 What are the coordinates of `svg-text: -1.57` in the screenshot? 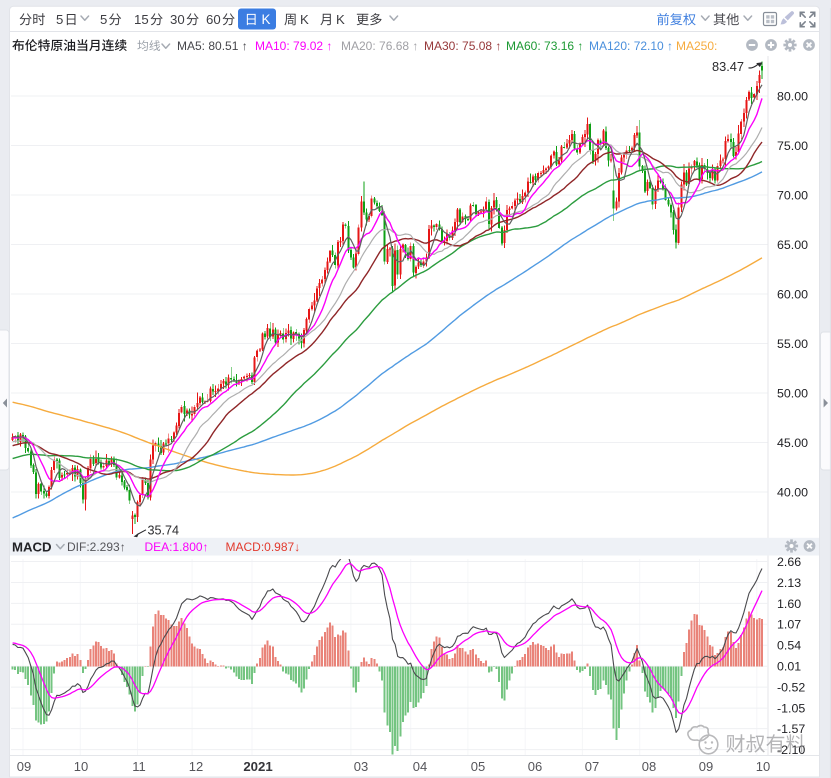 It's located at (791, 729).